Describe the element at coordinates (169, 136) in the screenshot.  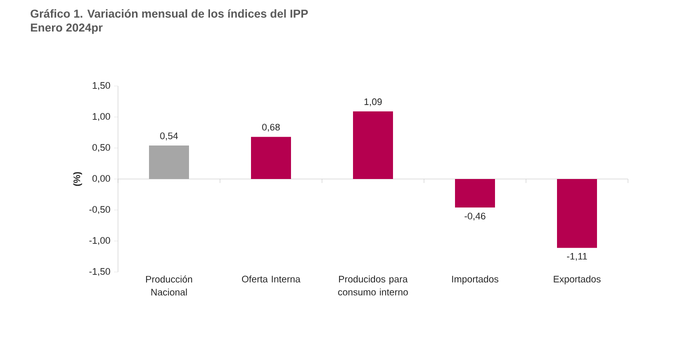
I see `data-label: 0,54` at that location.